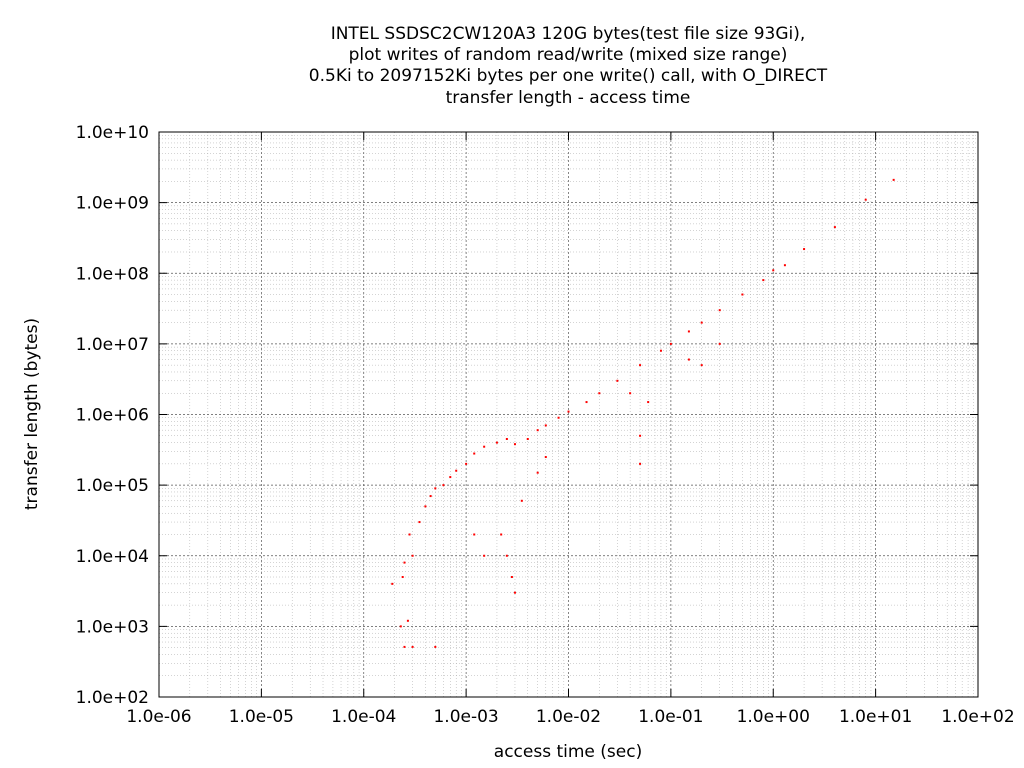 This screenshot has width=1024, height=768. I want to click on x-tick-label: 1.0e+01, so click(875, 717).